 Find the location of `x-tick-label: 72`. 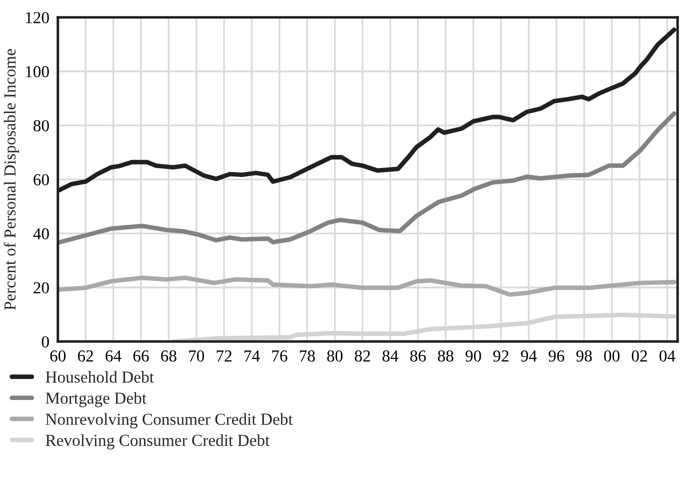

x-tick-label: 72 is located at coordinates (224, 356).